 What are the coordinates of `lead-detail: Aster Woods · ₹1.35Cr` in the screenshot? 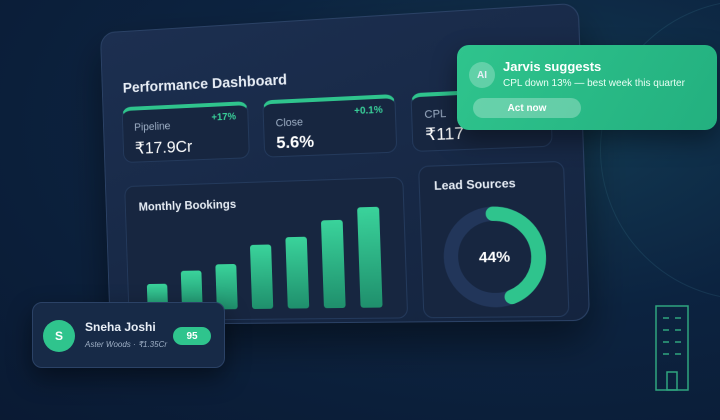 It's located at (126, 344).